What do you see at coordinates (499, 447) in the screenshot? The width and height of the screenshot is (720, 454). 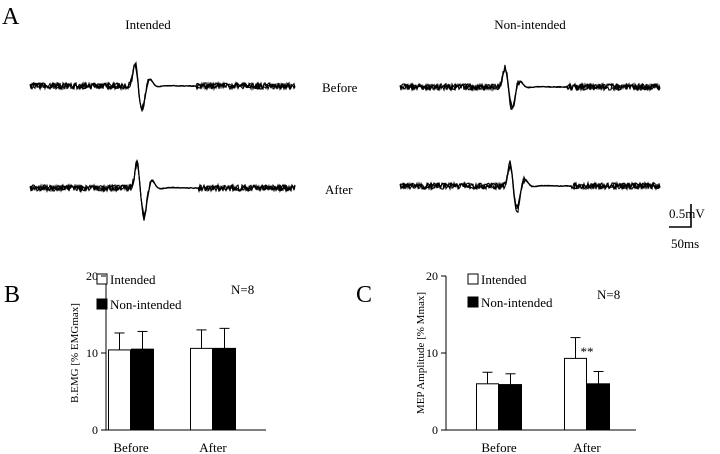 I see `chart-c-category-label-before: Before` at bounding box center [499, 447].